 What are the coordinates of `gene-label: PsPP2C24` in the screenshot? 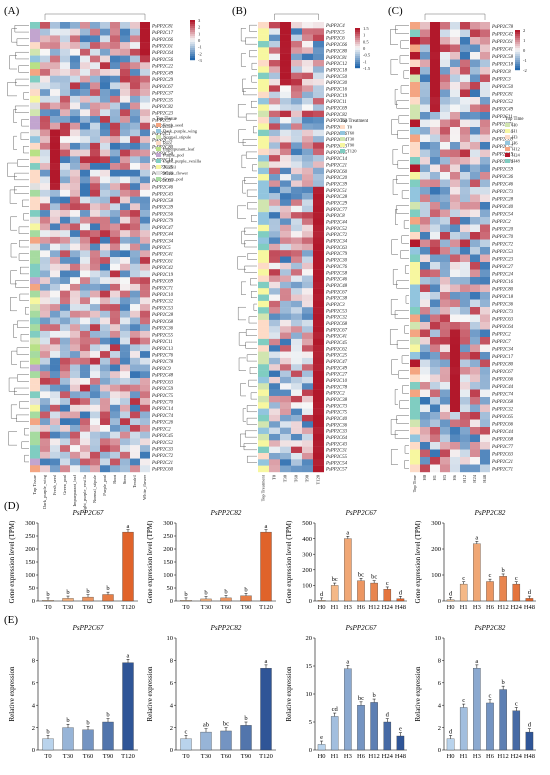 It's located at (336, 140).